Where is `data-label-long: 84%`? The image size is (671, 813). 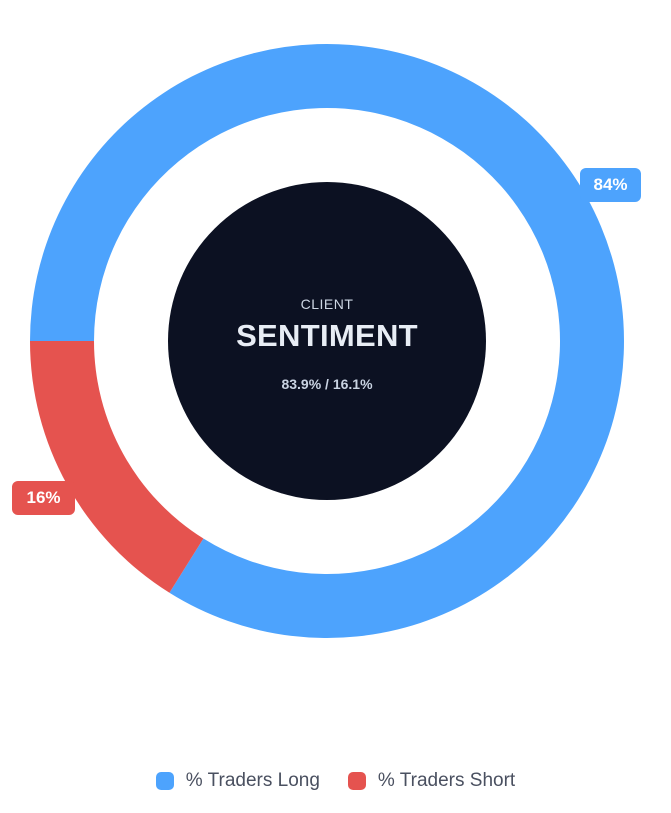 data-label-long: 84% is located at coordinates (610, 185).